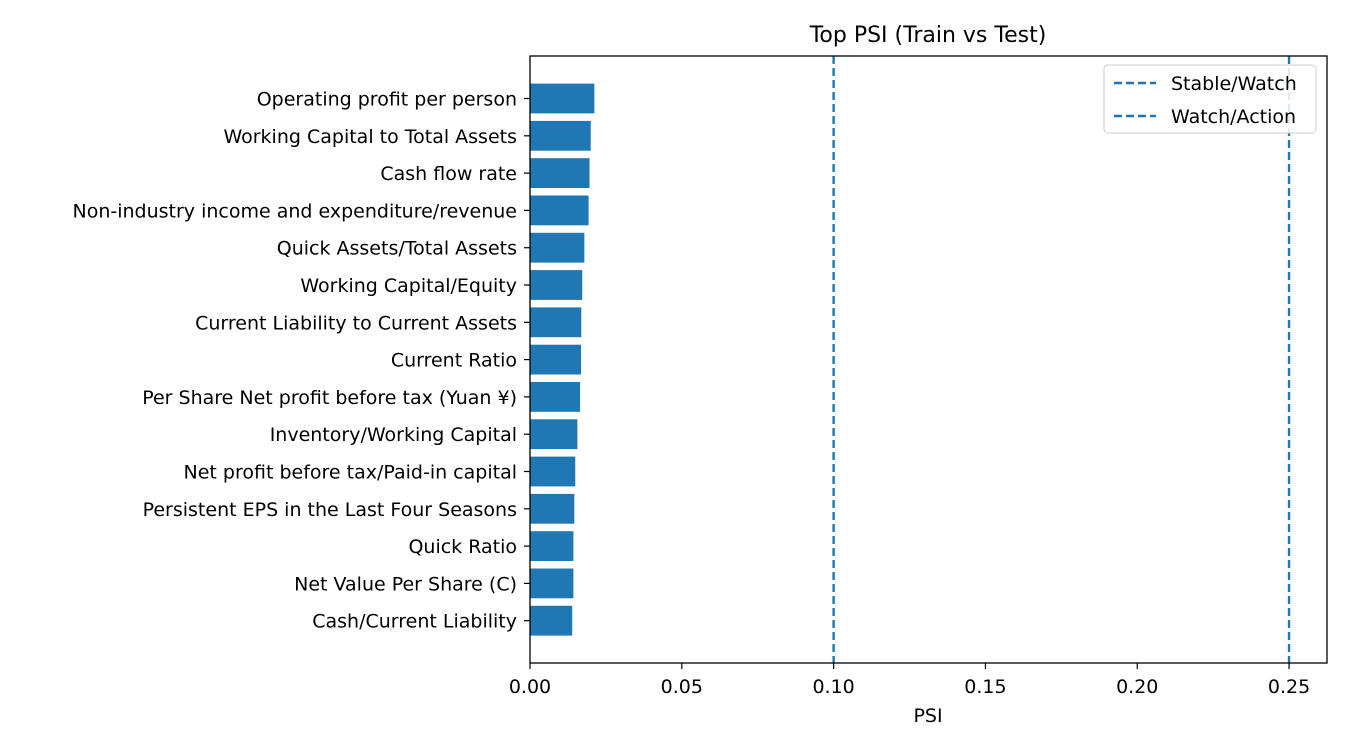  What do you see at coordinates (909, 680) in the screenshot?
I see `x-axis: 0.00 0.05 0.10 0.15 0.20 0.25` at bounding box center [909, 680].